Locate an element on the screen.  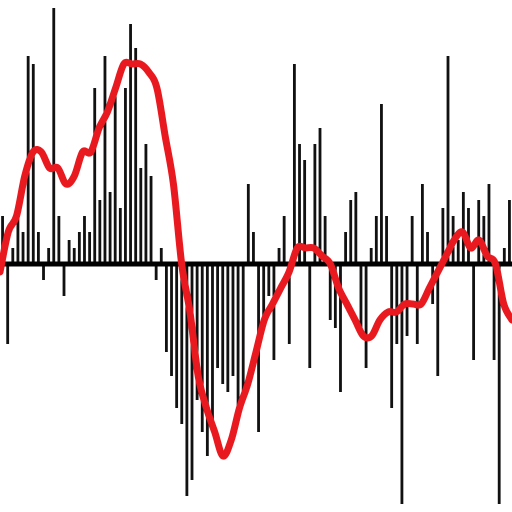
baseline-layer is located at coordinates (256, 264).